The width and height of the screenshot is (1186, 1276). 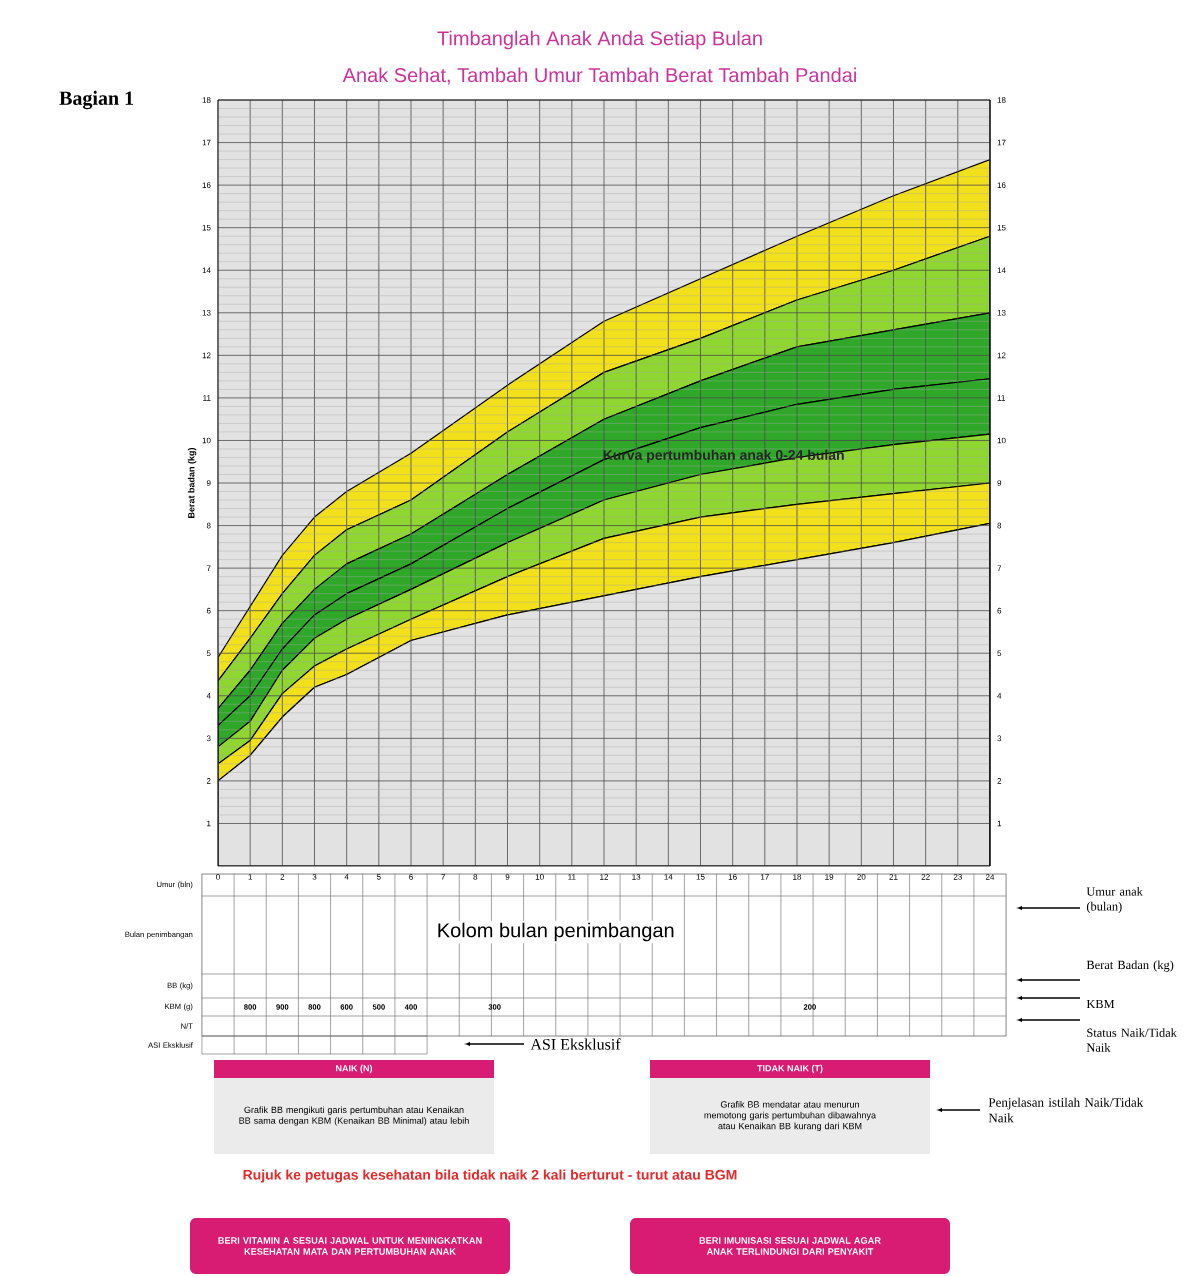 What do you see at coordinates (96, 100) in the screenshot?
I see `text: Bagian 1` at bounding box center [96, 100].